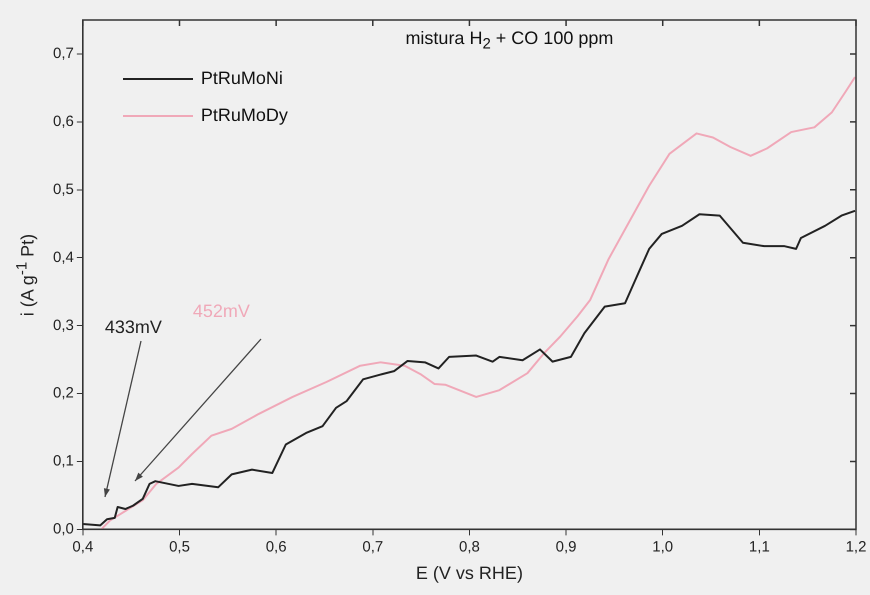  Describe the element at coordinates (63, 393) in the screenshot. I see `y-tick-label: 0,2` at that location.